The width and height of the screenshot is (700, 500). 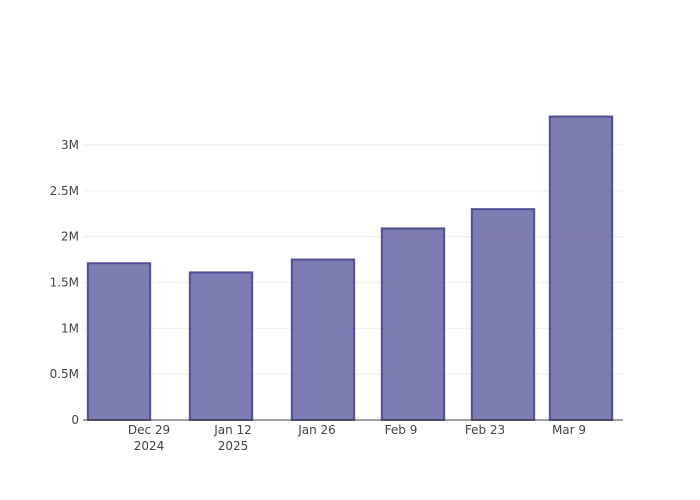 What do you see at coordinates (70, 145) in the screenshot?
I see `y-tick-label: 3M` at bounding box center [70, 145].